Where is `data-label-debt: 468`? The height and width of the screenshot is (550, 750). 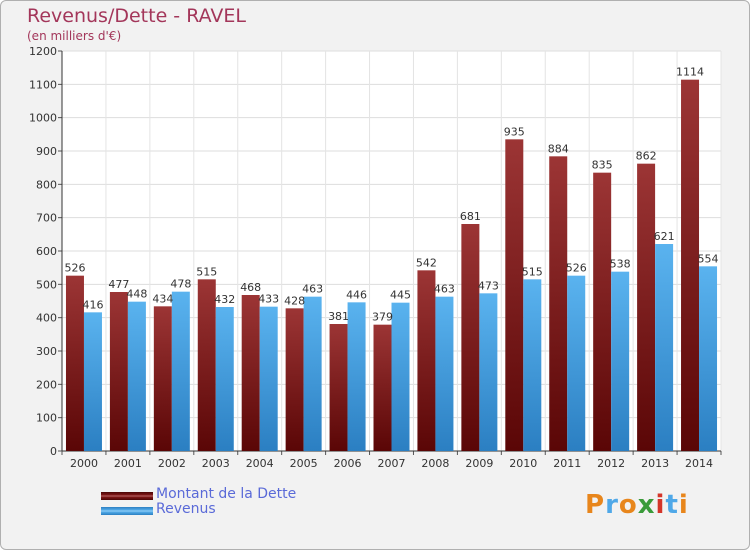 data-label-debt: 468 is located at coordinates (250, 287).